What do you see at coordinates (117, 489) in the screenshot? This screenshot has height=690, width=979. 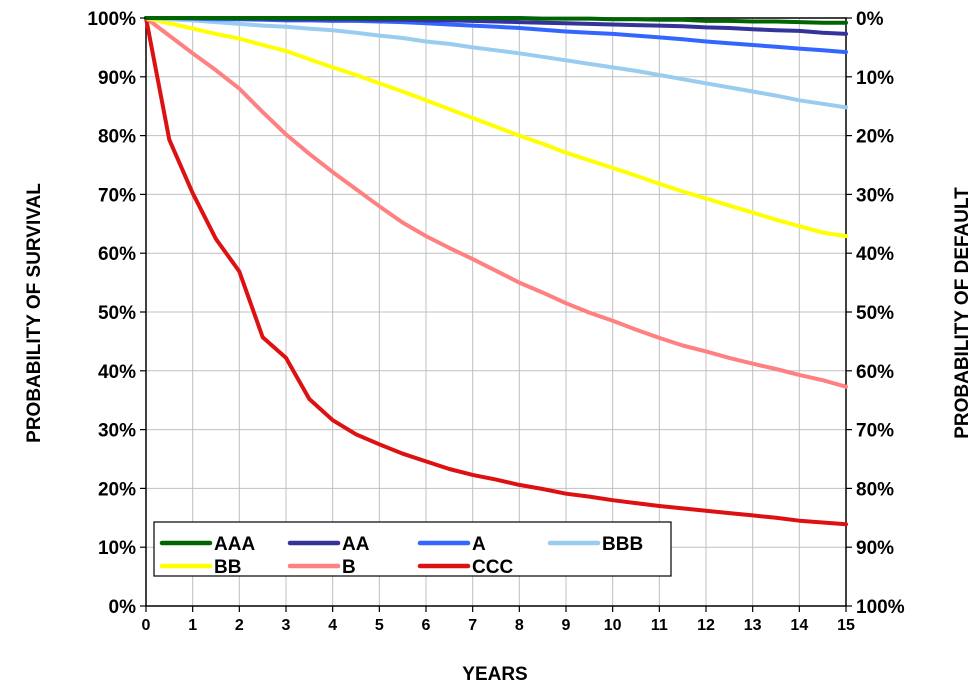 I see `y-tick-label: 20%` at bounding box center [117, 489].